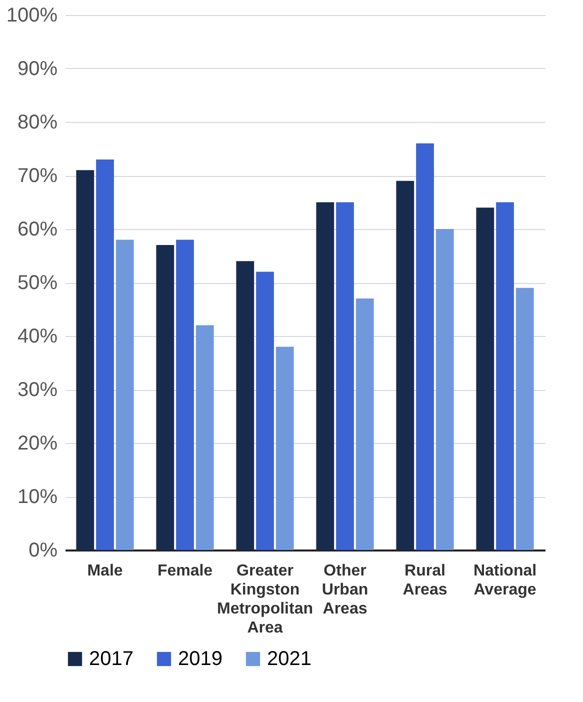  Describe the element at coordinates (37, 443) in the screenshot. I see `y-tick-label: 20%` at that location.